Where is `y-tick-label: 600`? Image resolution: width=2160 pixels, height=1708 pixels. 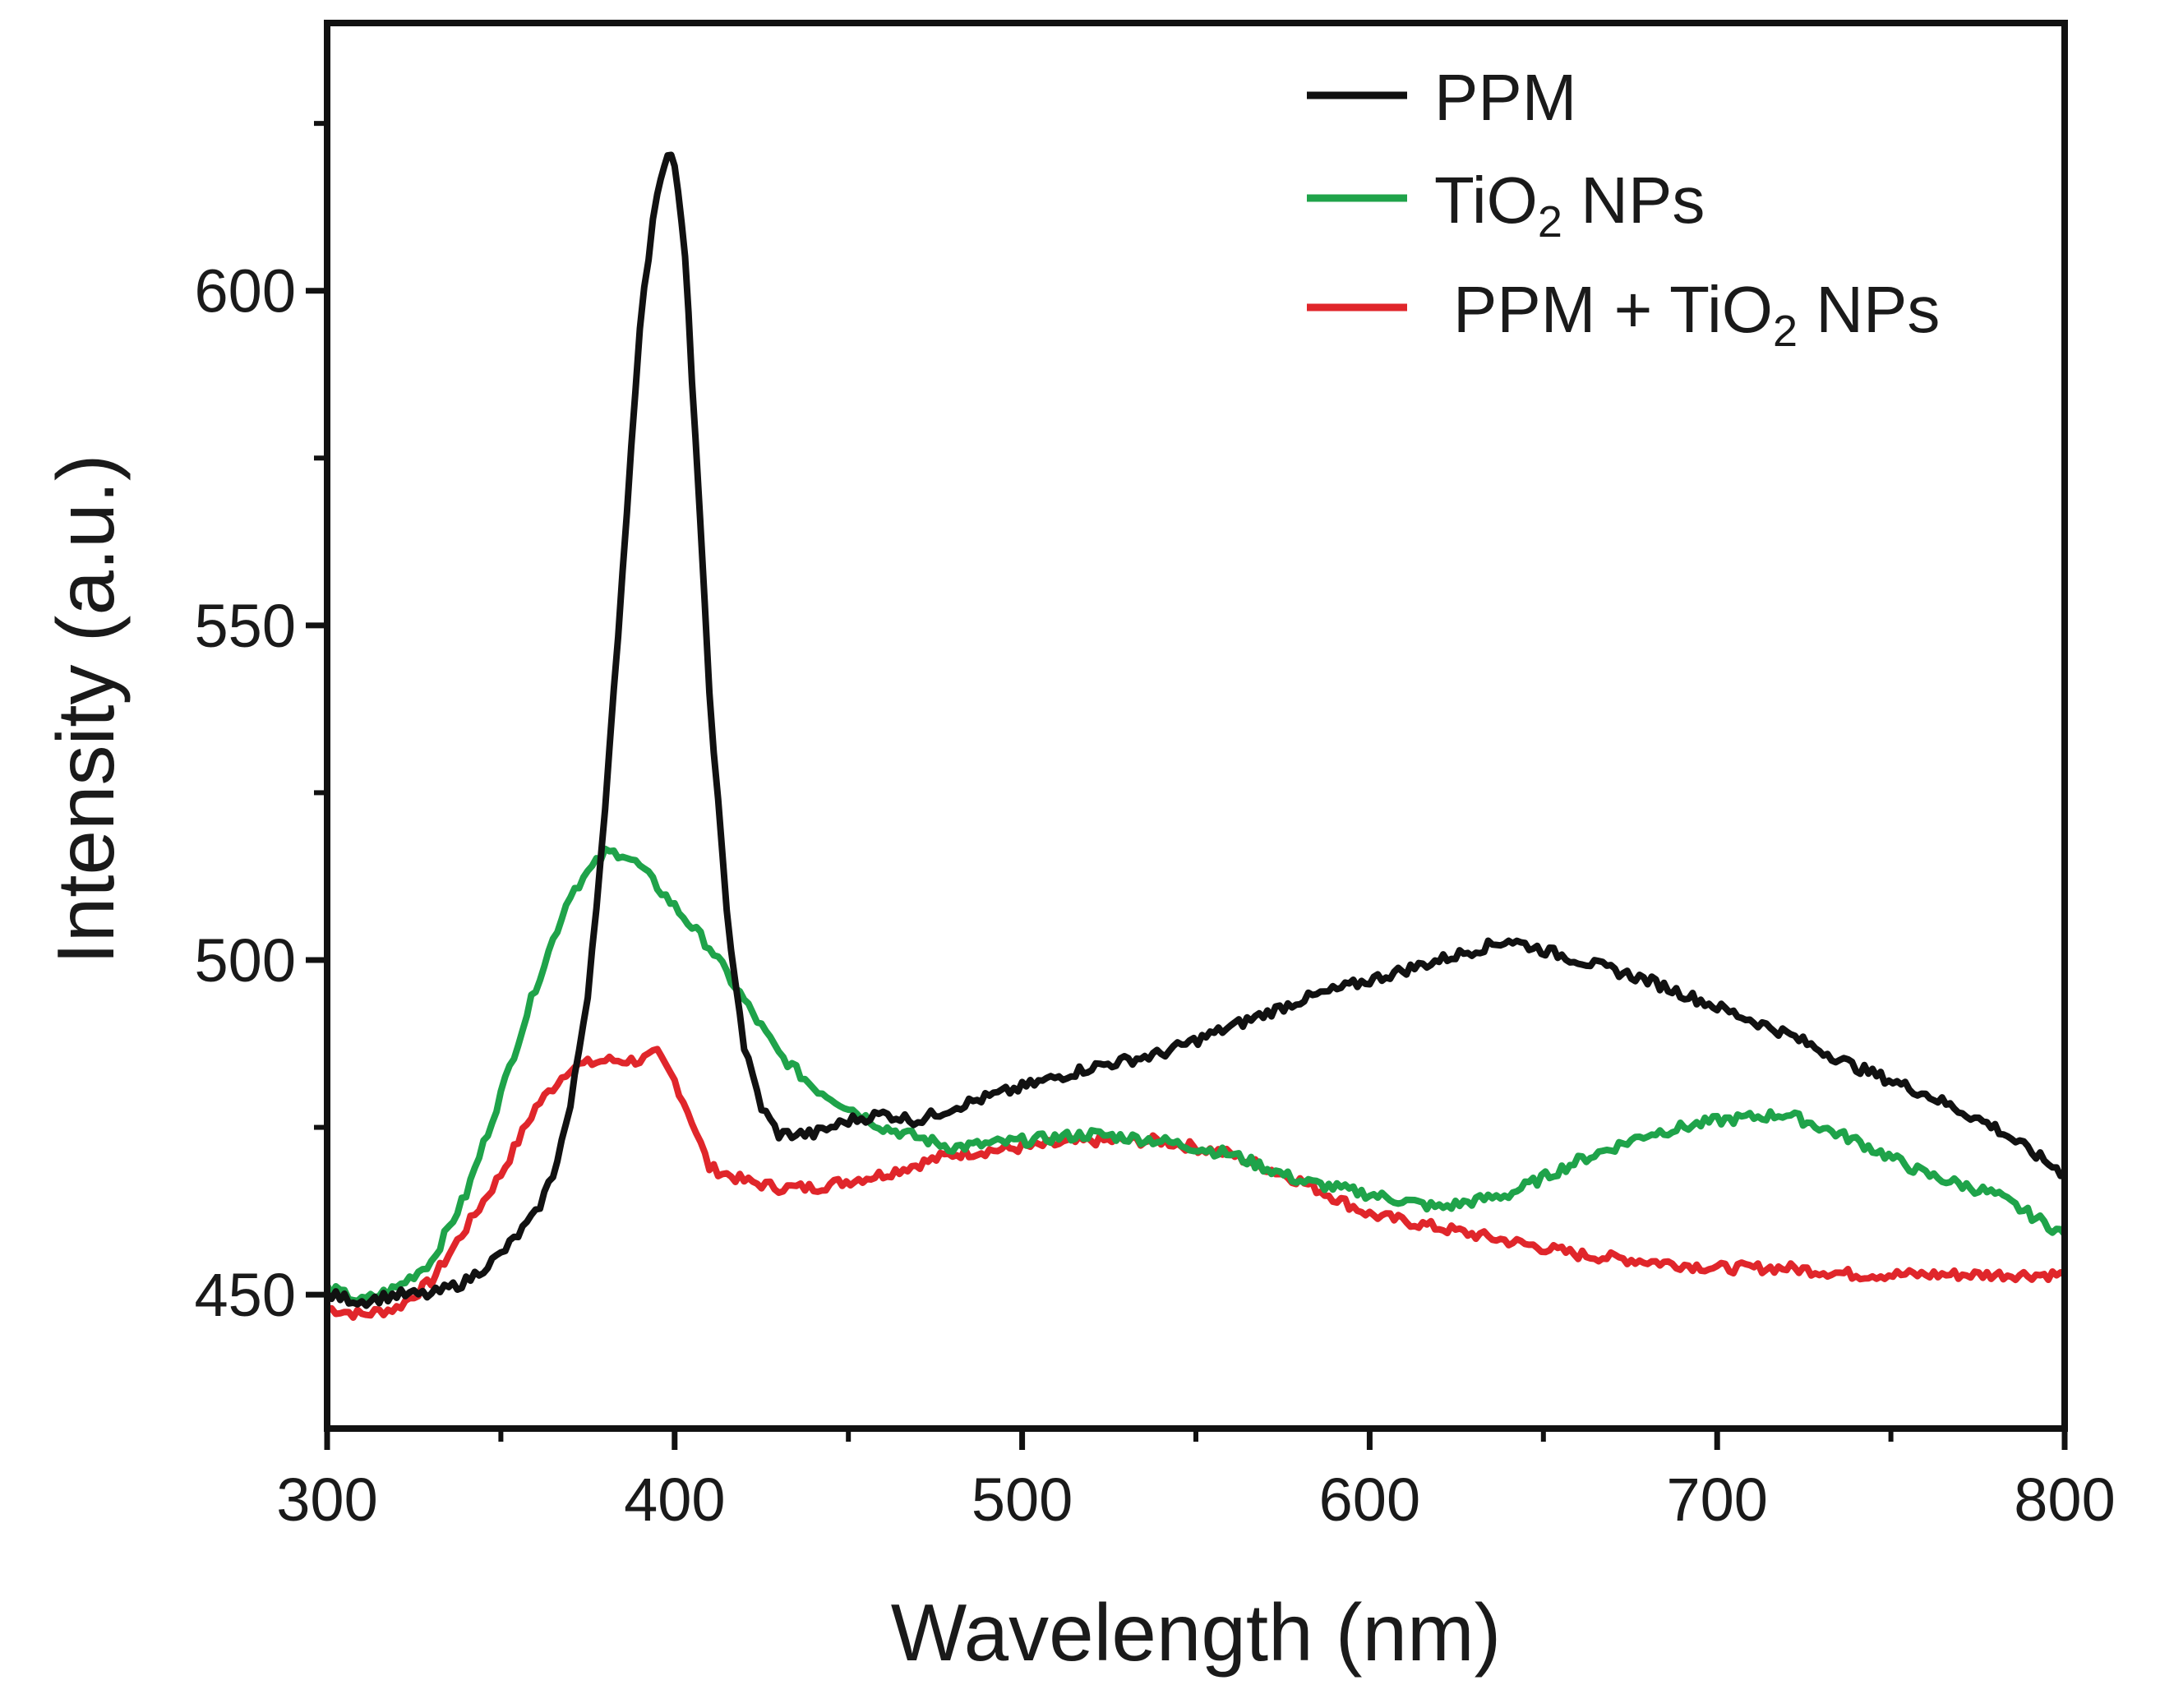 y-tick-label: 600 is located at coordinates (245, 291).